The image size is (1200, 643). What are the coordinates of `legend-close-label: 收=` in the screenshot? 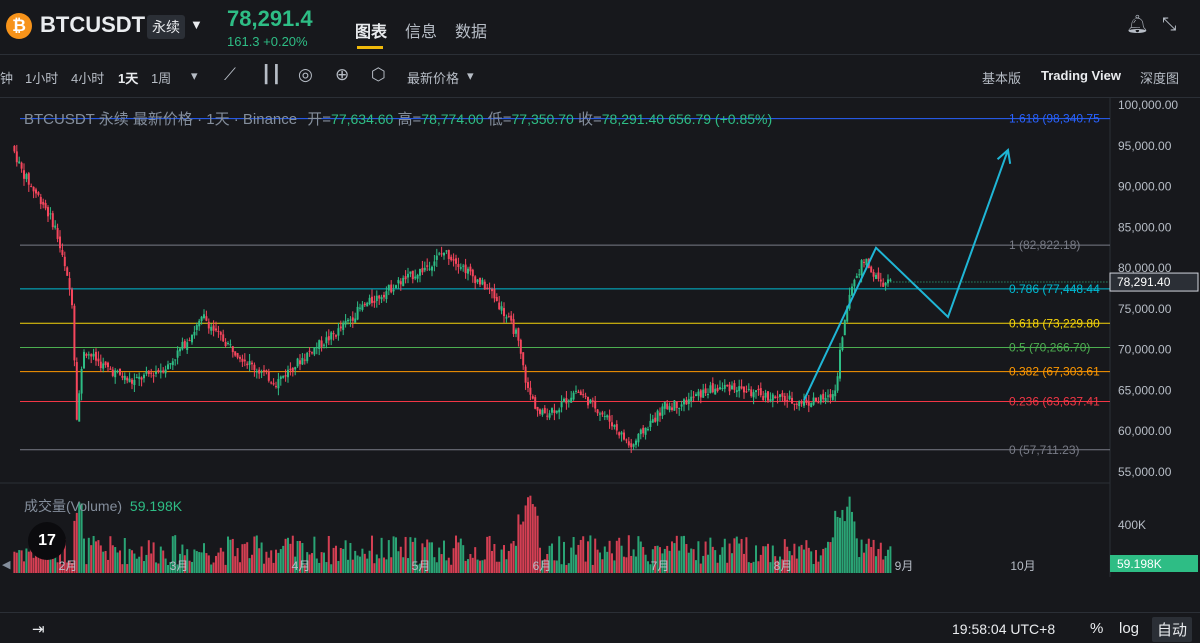 It's located at (589, 119).